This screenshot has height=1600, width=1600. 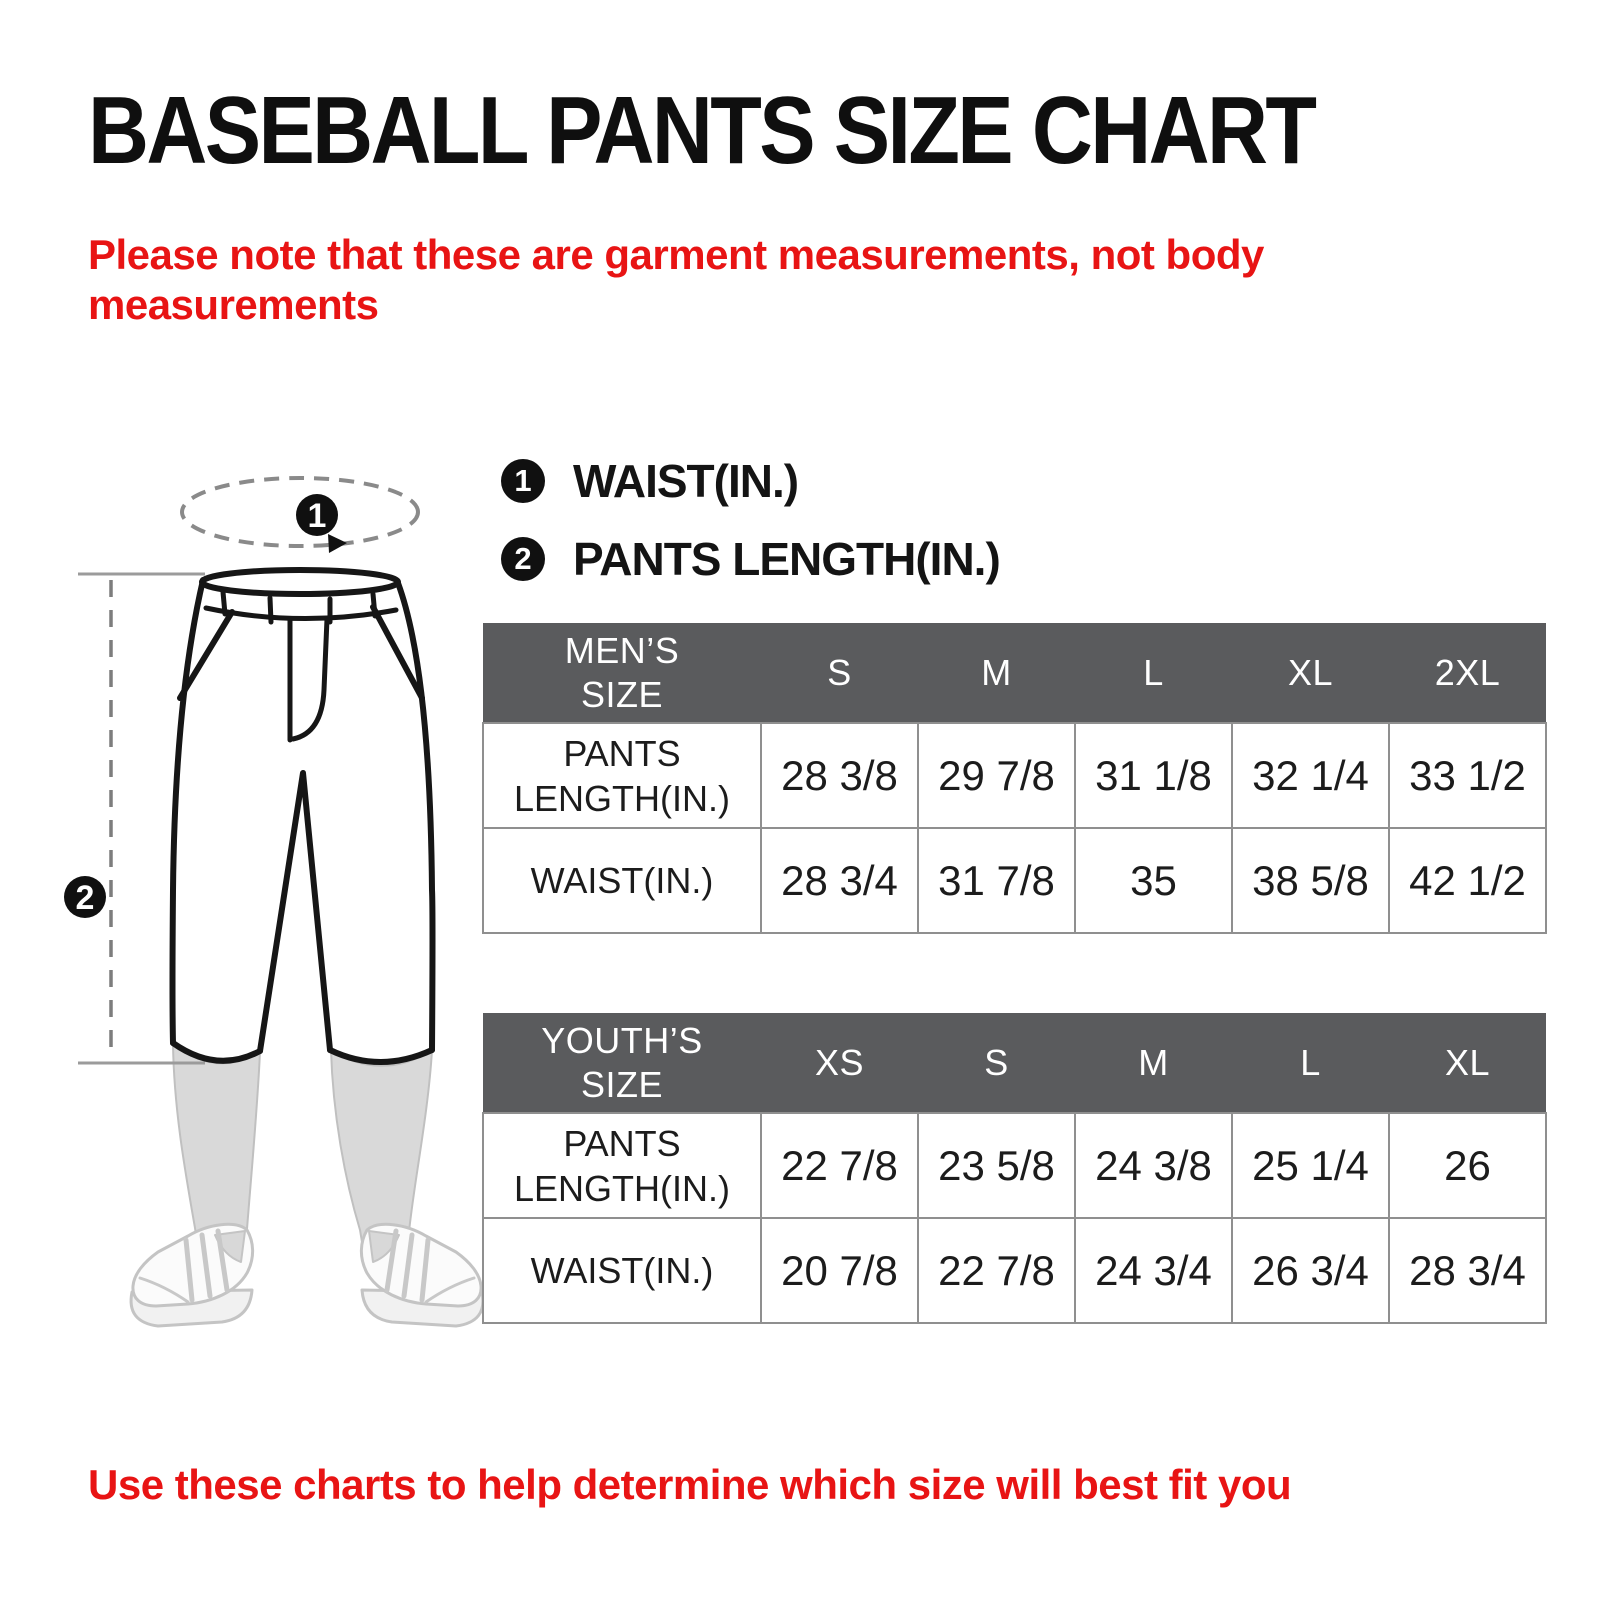 What do you see at coordinates (134, 818) in the screenshot?
I see `length-measure-callout: 2` at bounding box center [134, 818].